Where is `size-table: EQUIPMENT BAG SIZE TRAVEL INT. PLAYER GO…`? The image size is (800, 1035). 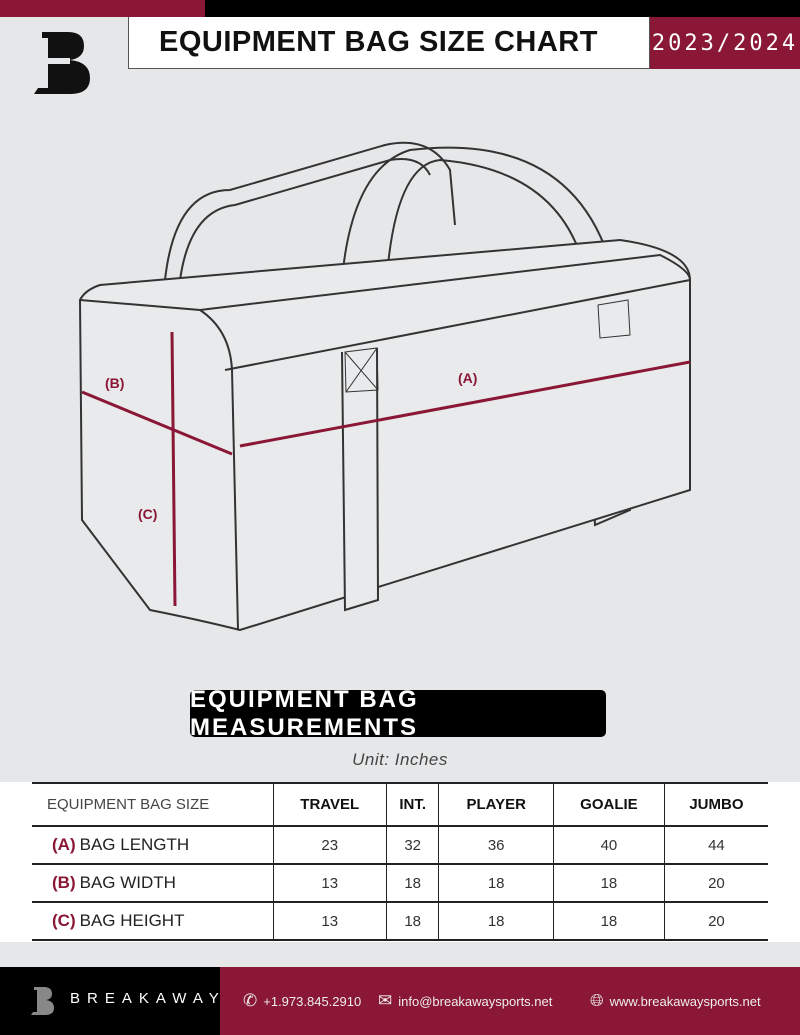
size-table: EQUIPMENT BAG SIZE TRAVEL INT. PLAYER GO… is located at coordinates (400, 861).